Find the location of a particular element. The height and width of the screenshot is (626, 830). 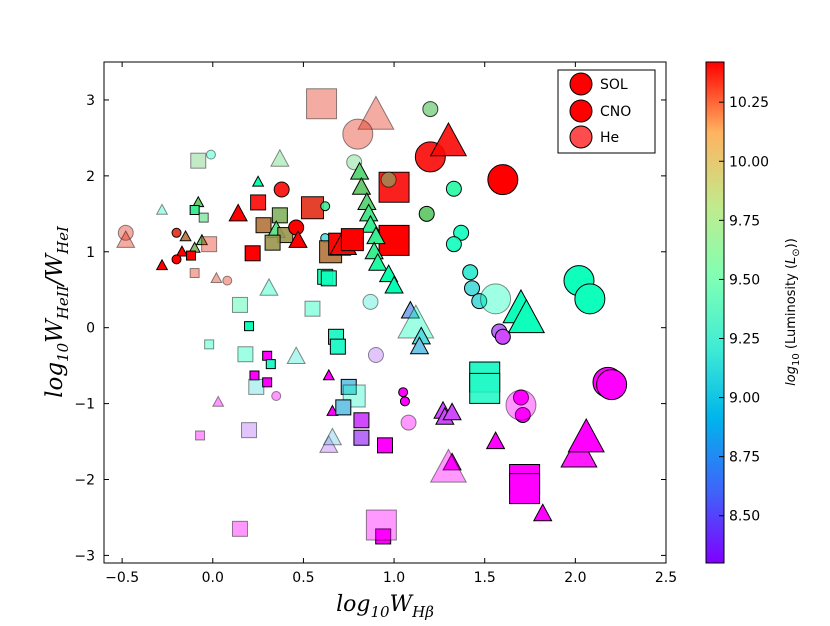

x-tick-label: 1.0 is located at coordinates (394, 578).